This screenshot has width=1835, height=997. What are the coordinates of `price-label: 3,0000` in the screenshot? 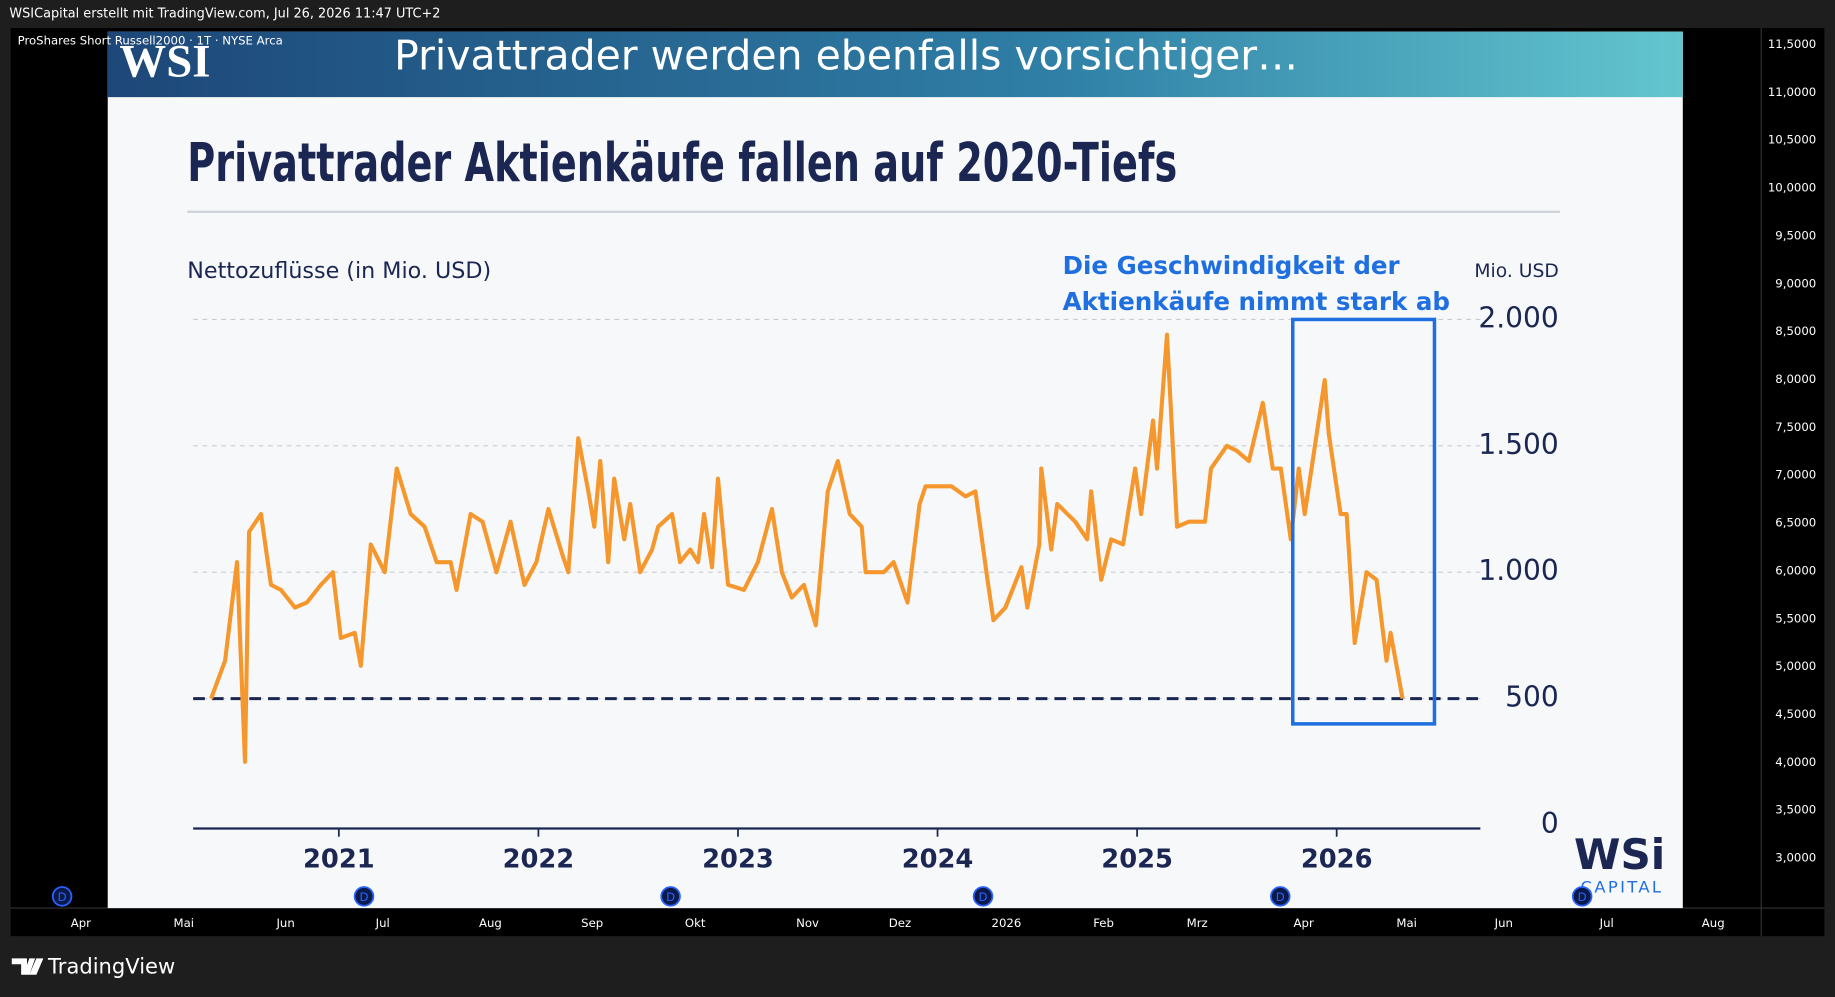 It's located at (1795, 858).